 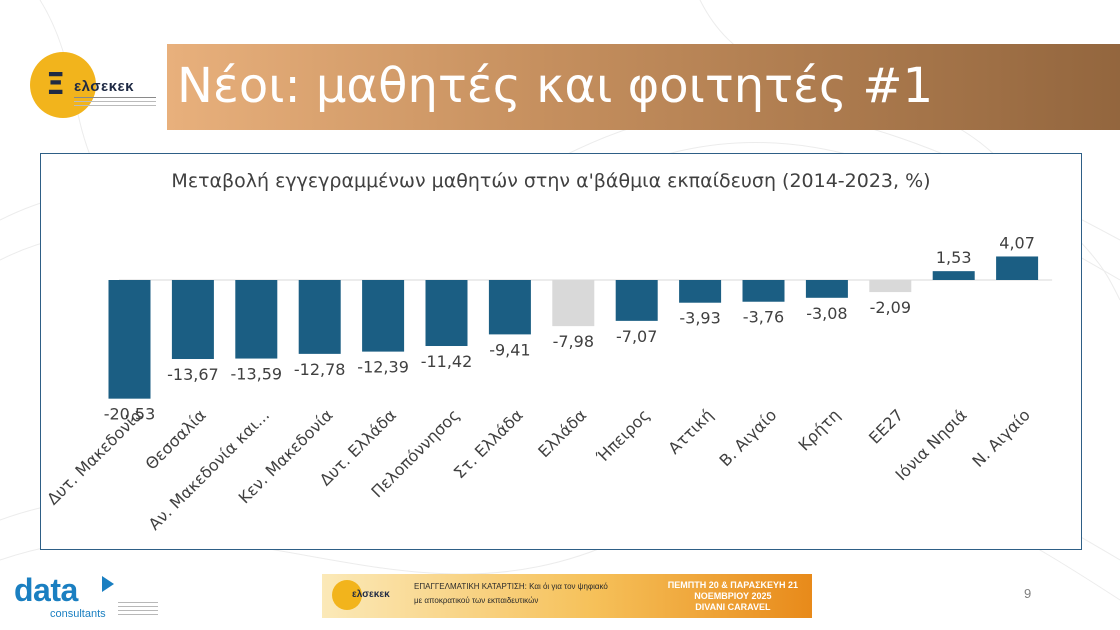 What do you see at coordinates (257, 374) in the screenshot?
I see `data-label: -13,59` at bounding box center [257, 374].